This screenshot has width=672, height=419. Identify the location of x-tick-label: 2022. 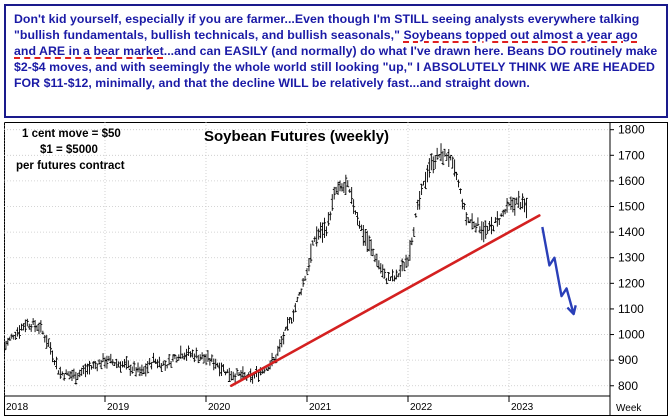
(421, 407).